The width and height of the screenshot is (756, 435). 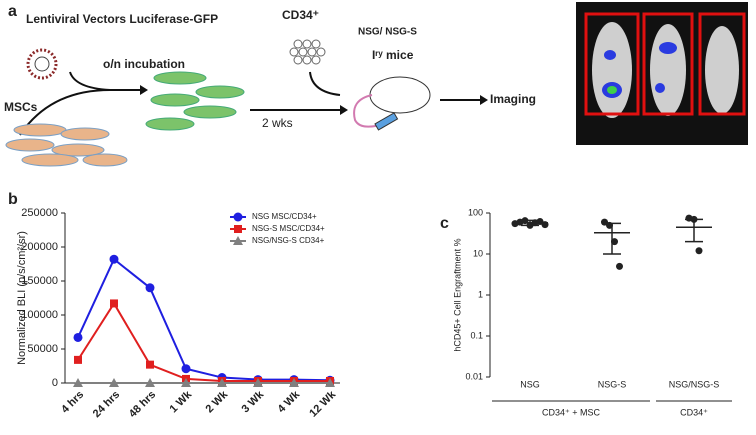 What do you see at coordinates (288, 228) in the screenshot?
I see `legend-label: NSG-S MSC/CD34+` at bounding box center [288, 228].